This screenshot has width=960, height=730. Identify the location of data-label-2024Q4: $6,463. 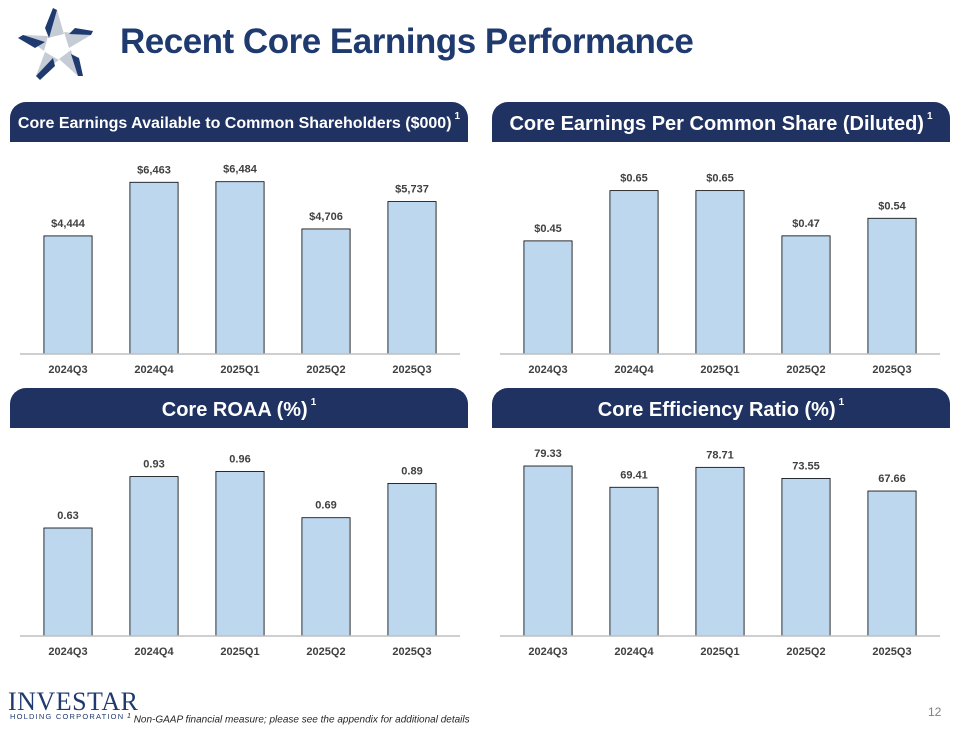
(154, 170).